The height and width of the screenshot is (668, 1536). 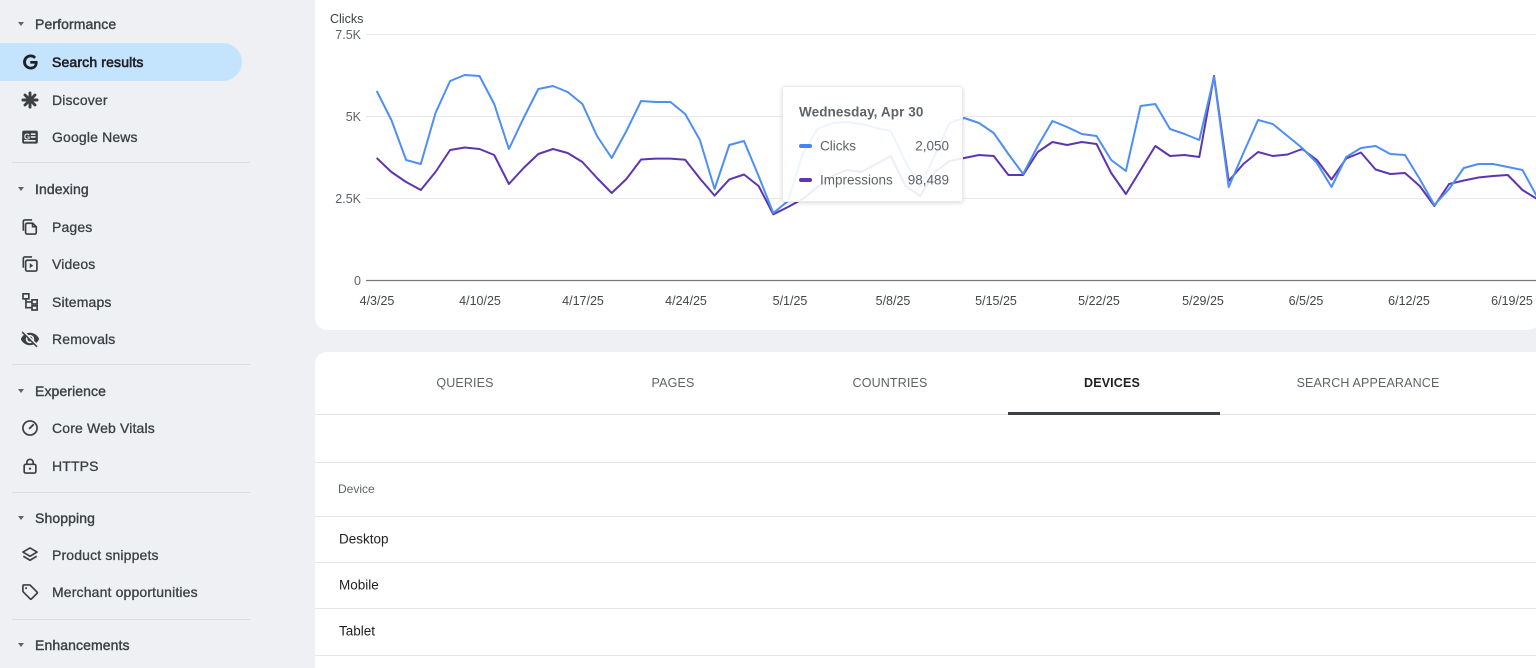 I want to click on svg-text: G, so click(x=27, y=136).